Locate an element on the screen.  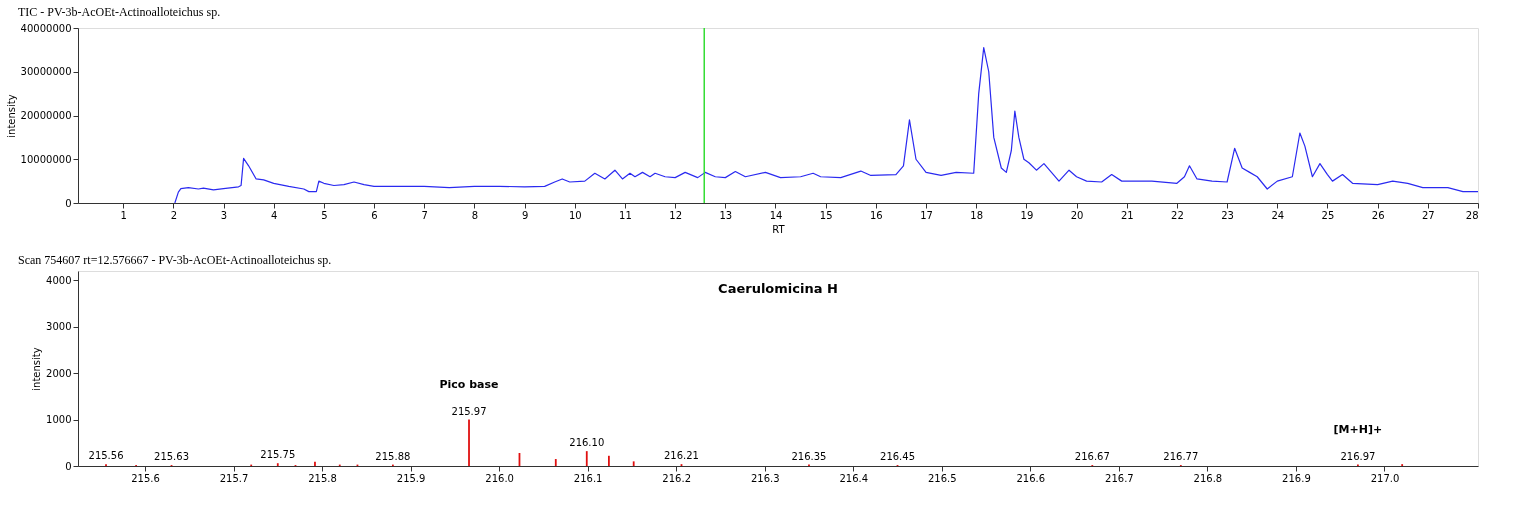
x-tick-label: 26 is located at coordinates (1378, 215).